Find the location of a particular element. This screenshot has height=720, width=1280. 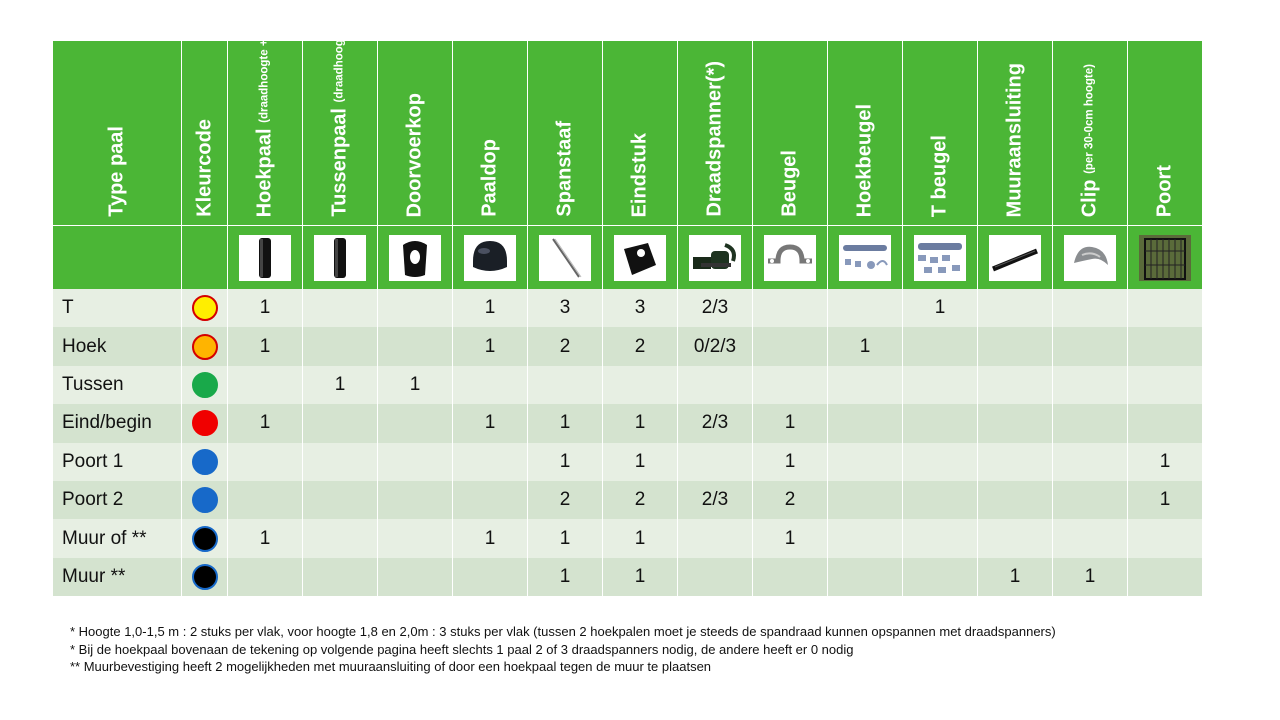

column-header-doorvoerkop: Doorvoerkop is located at coordinates (415, 133).